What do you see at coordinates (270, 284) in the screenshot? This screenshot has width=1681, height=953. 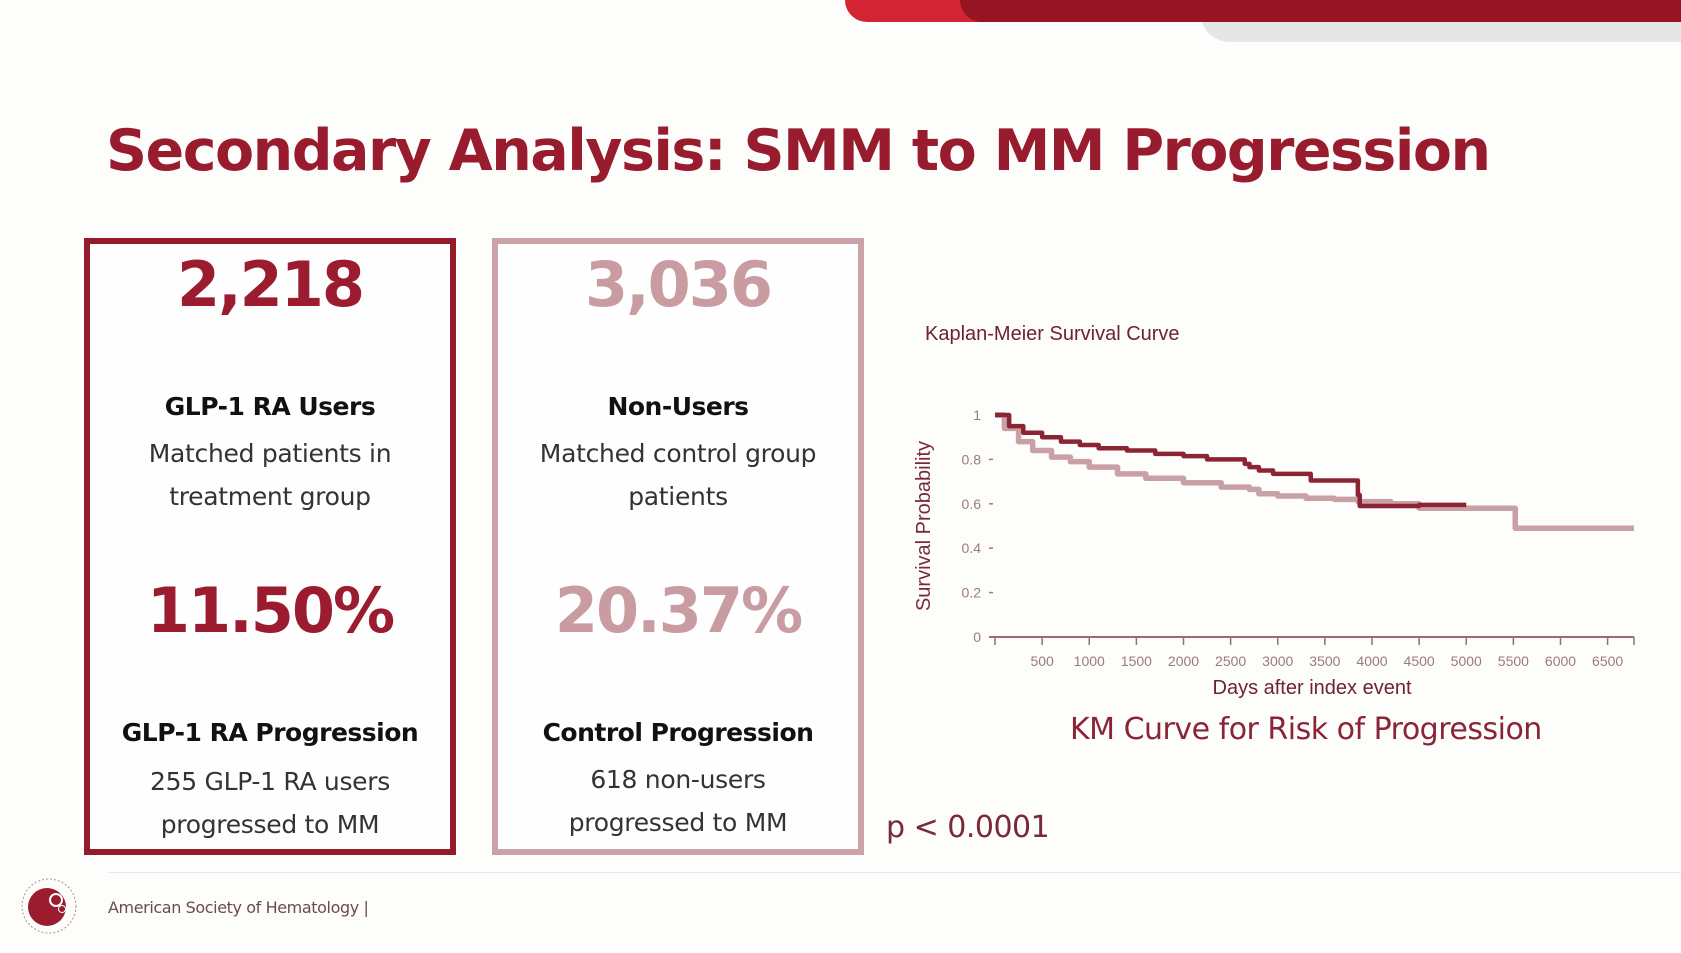 I see `glp1-count: 2,218` at bounding box center [270, 284].